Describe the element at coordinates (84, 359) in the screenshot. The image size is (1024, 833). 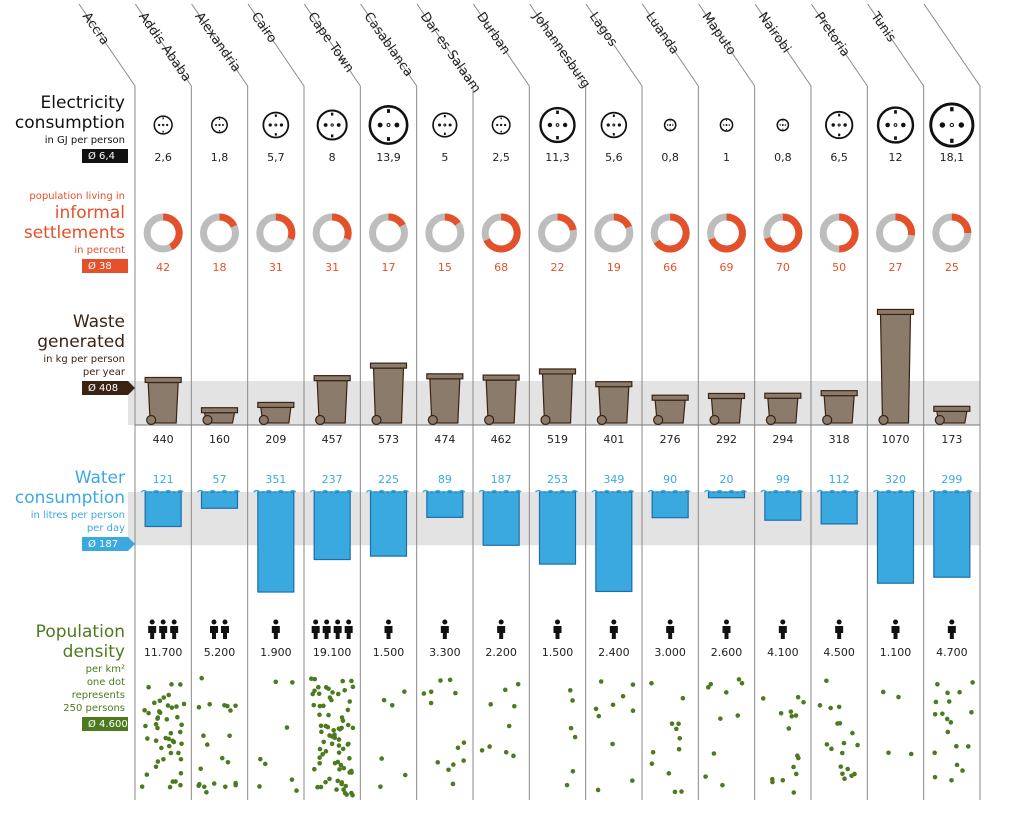
I see `panel-subtitle: in kg per person` at that location.